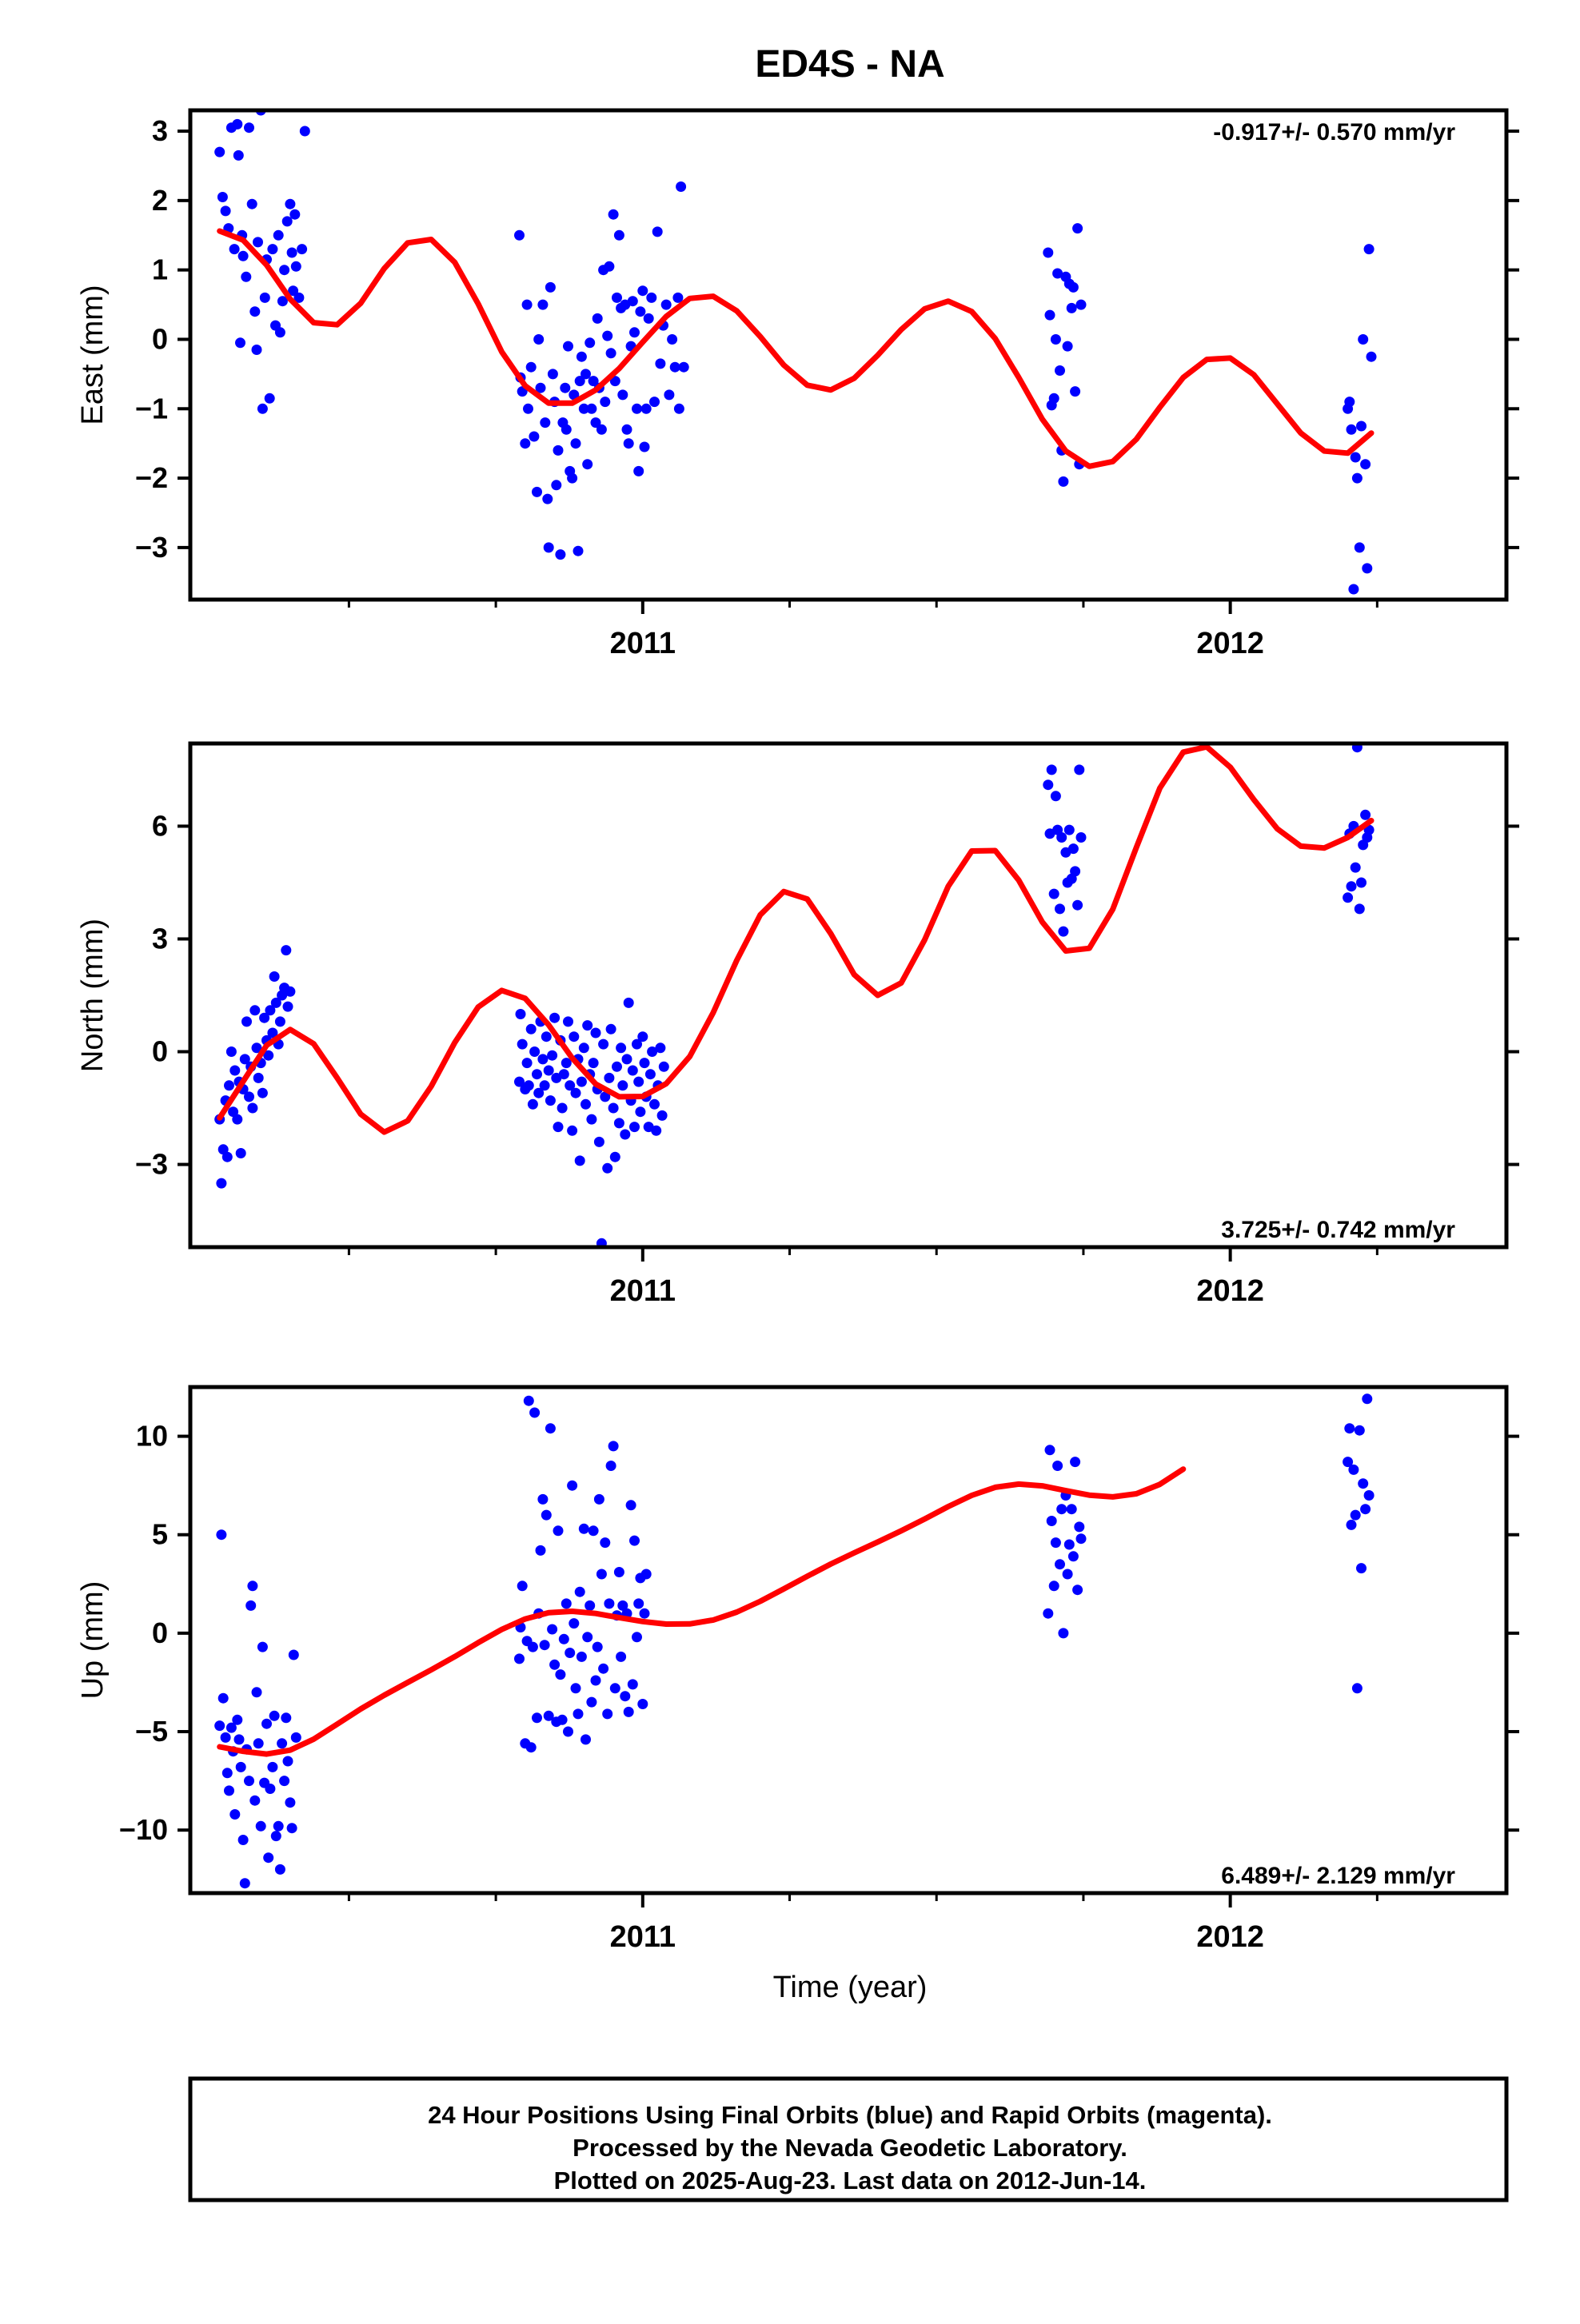  I want to click on y-axis-label: North (mm), so click(93, 995).